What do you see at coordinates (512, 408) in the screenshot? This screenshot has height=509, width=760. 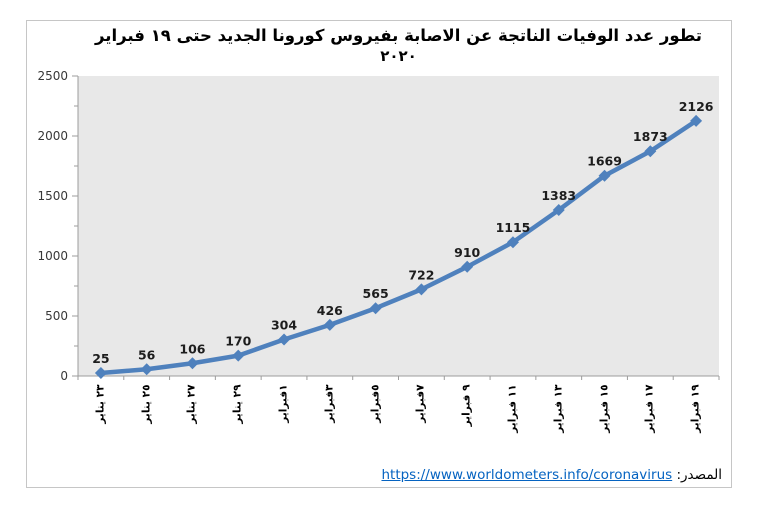 I see `x-axis-label: ١١ فبراير` at bounding box center [512, 408].